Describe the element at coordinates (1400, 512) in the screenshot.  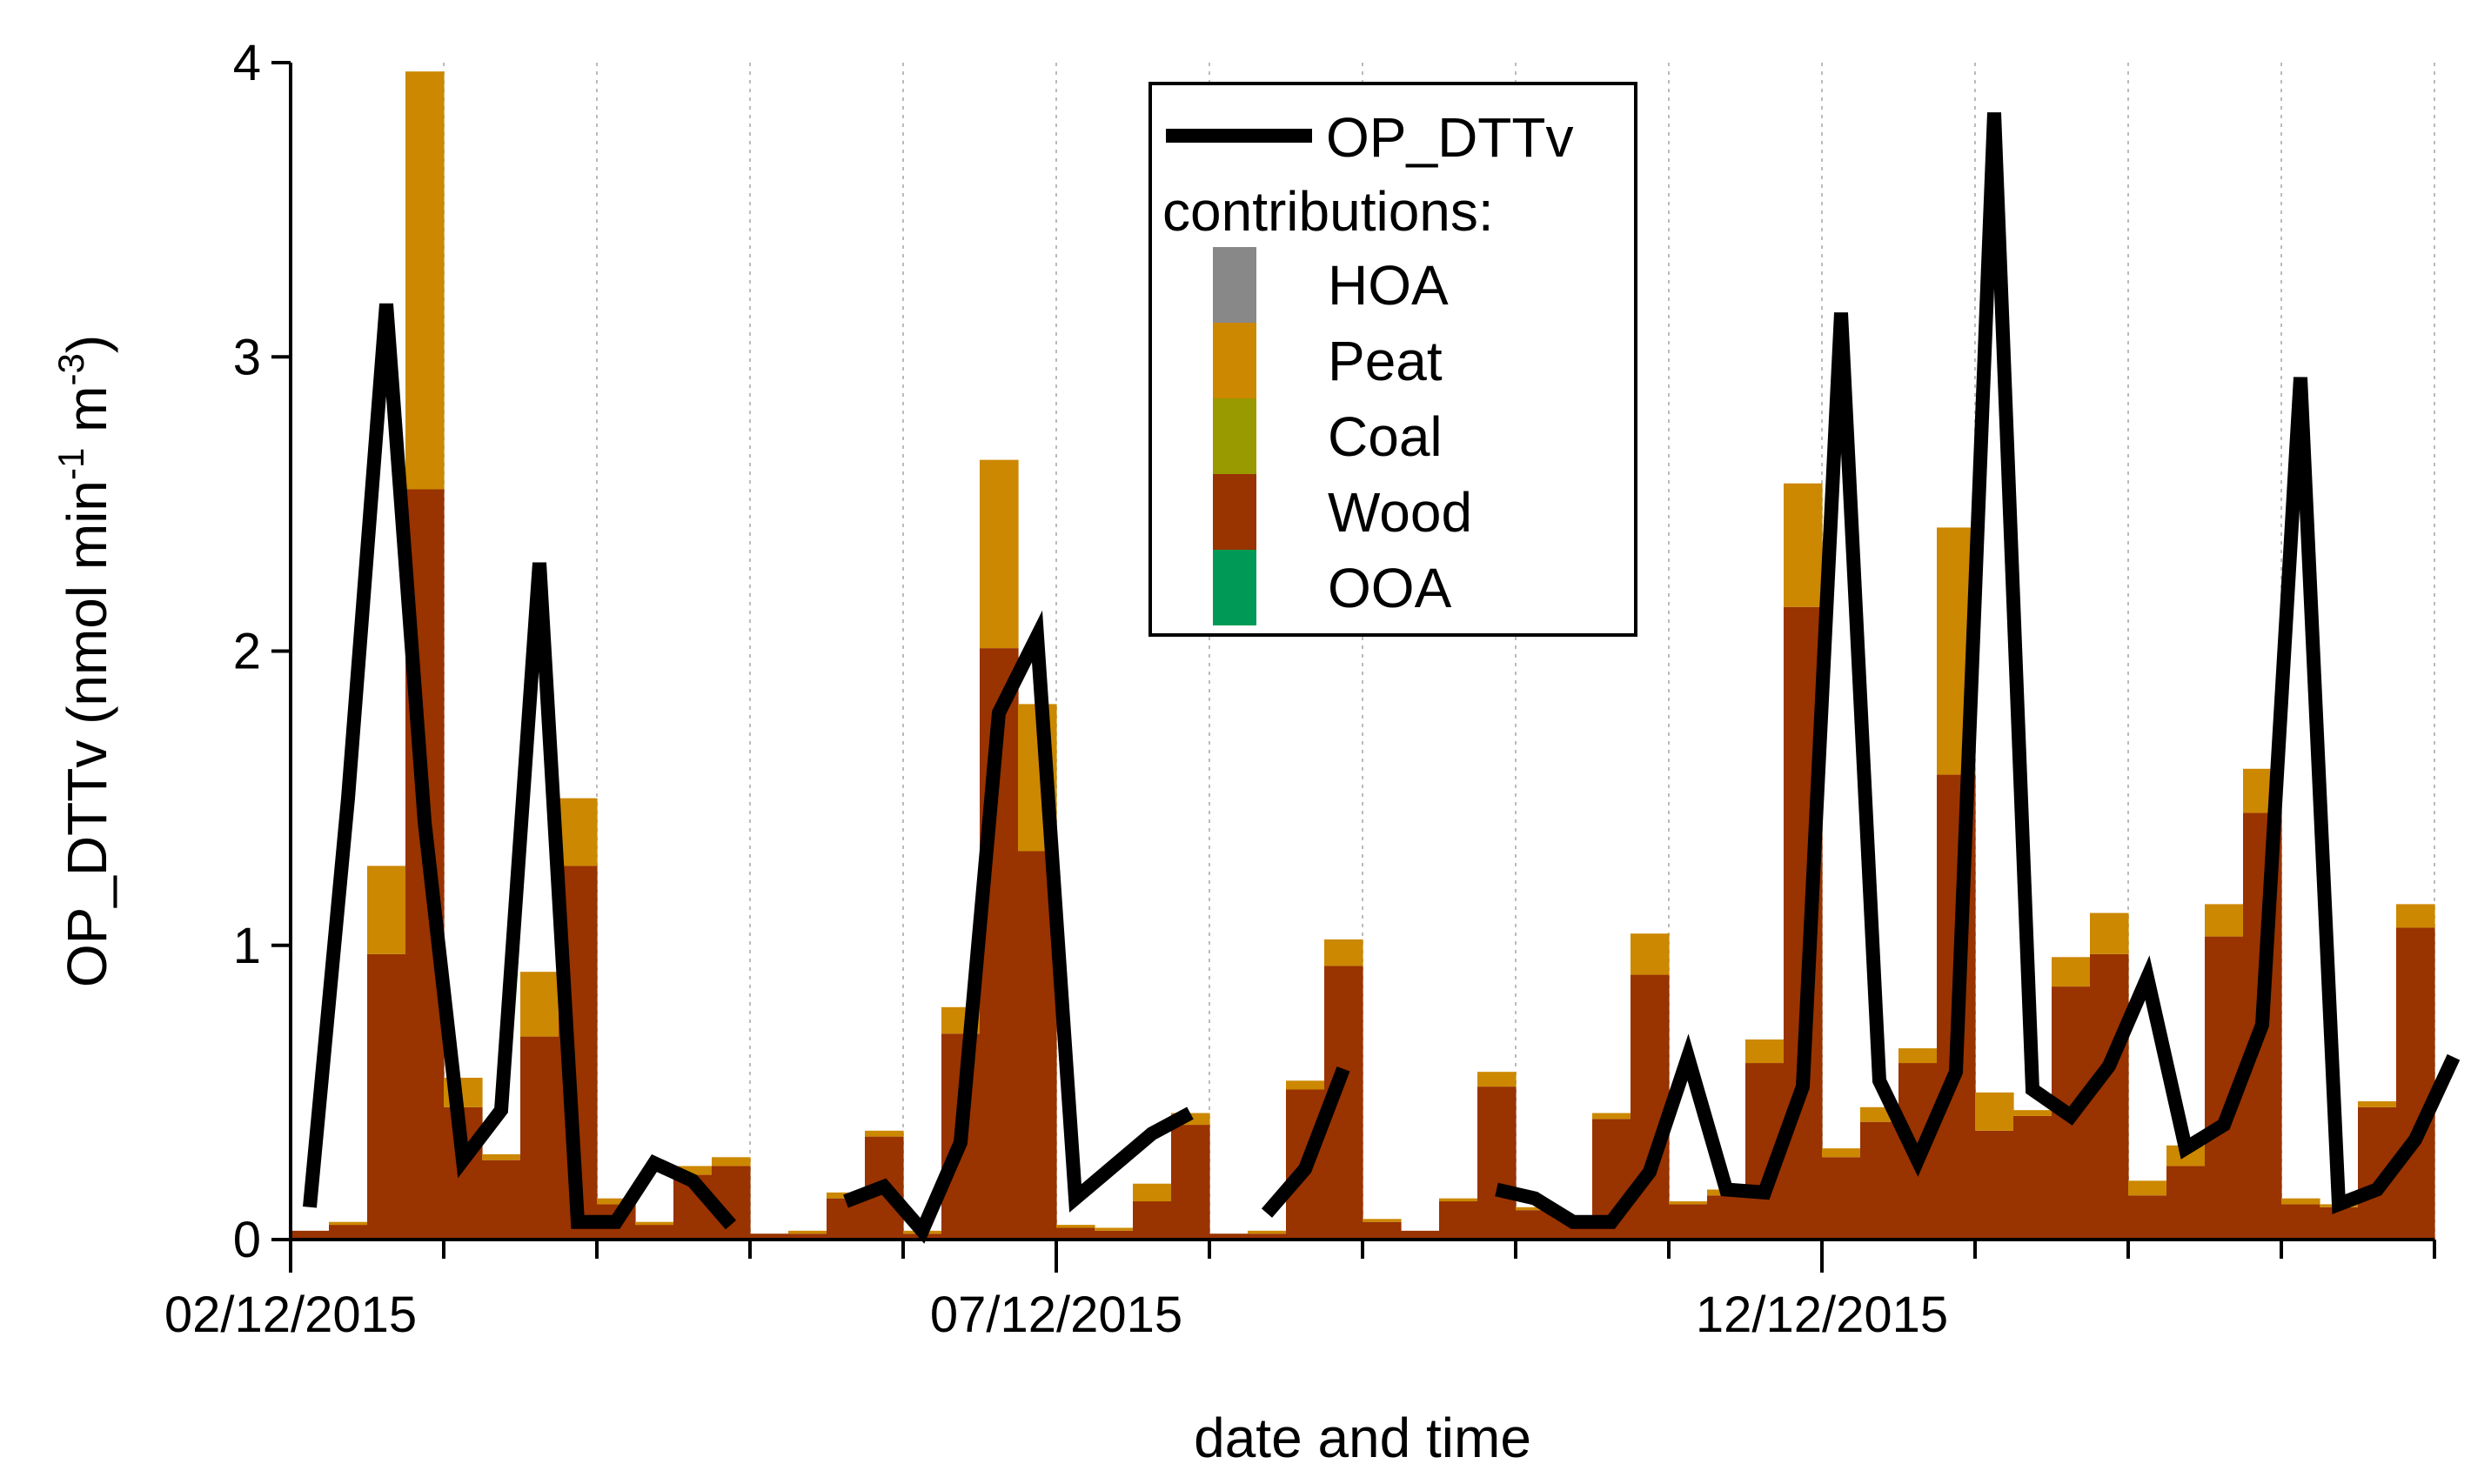
I see `legend-label-wood: Wood` at that location.